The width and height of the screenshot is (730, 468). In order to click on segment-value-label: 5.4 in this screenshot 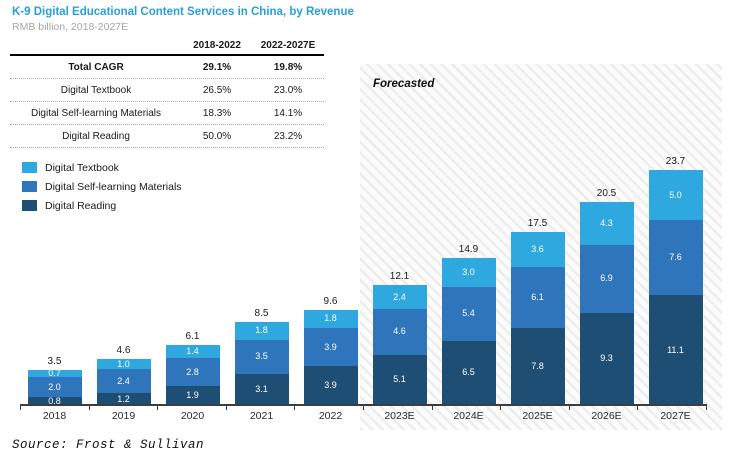, I will do `click(468, 313)`.